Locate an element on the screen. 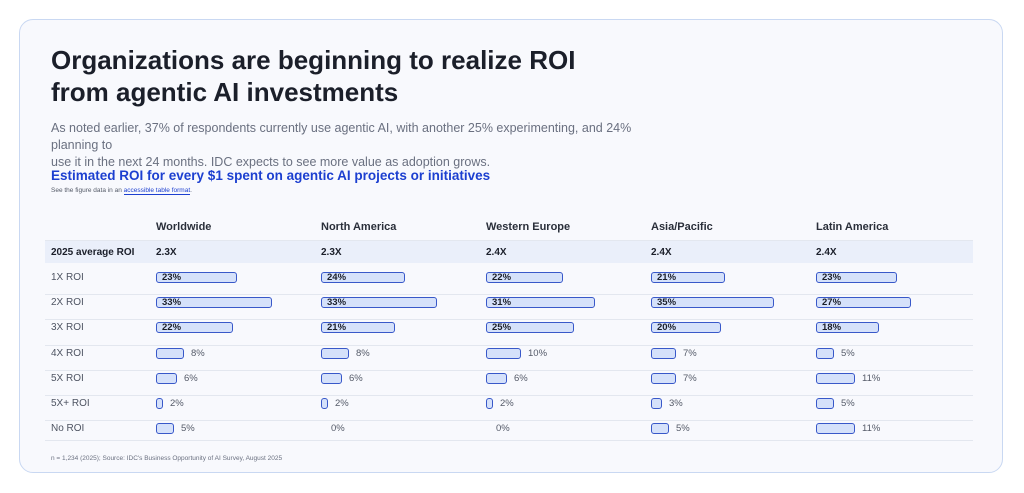 Image resolution: width=1024 pixels, height=493 pixels. bar-western-europe-2x-roi is located at coordinates (540, 302).